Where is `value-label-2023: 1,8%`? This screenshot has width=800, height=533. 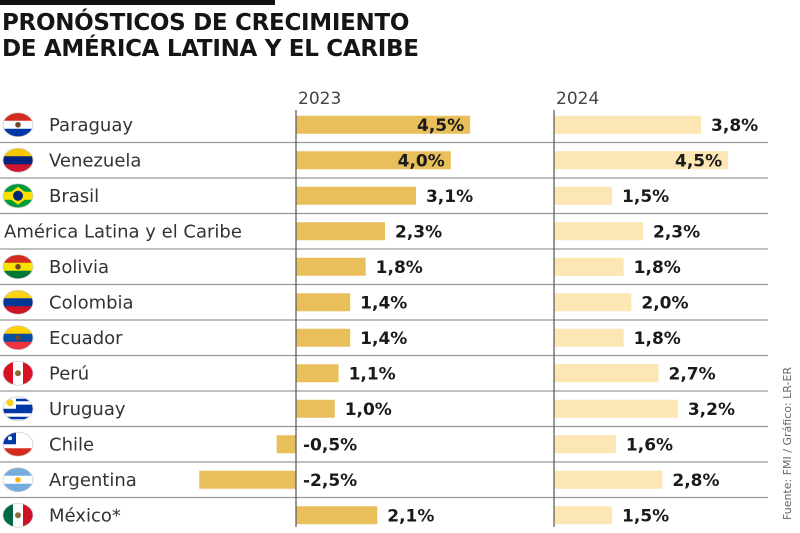
value-label-2023: 1,8% is located at coordinates (399, 268).